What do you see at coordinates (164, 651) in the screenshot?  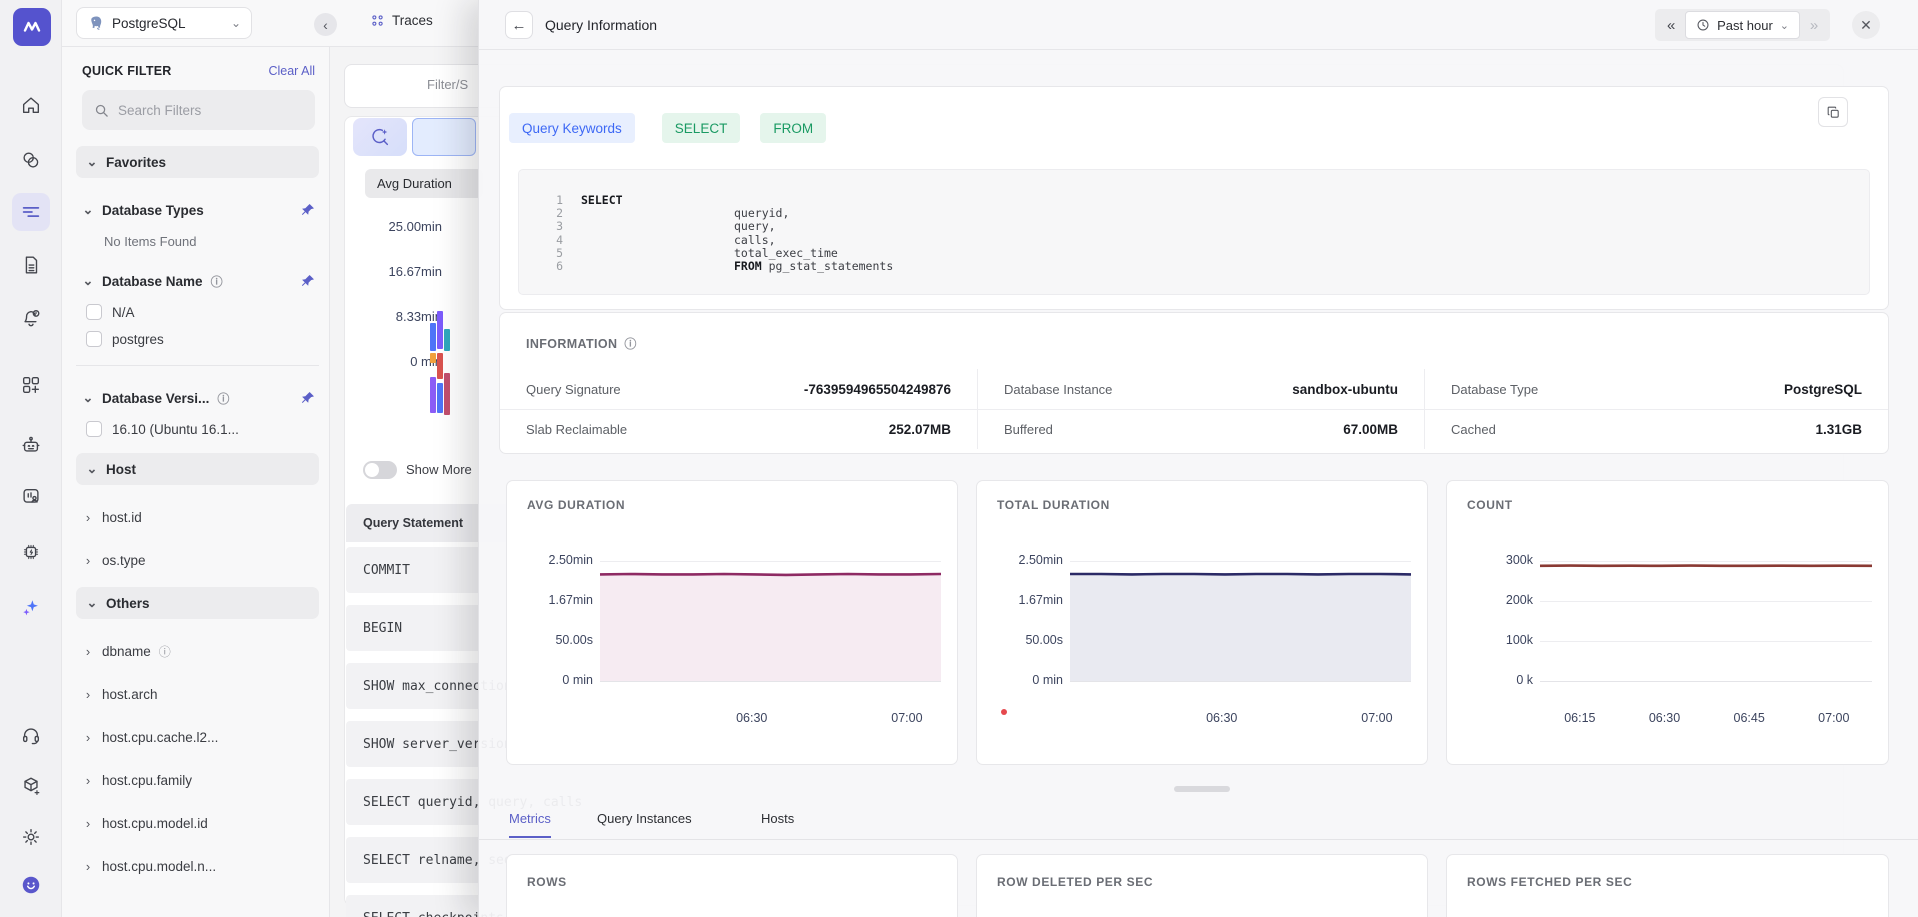 I see `info-icon: ⓘ` at bounding box center [164, 651].